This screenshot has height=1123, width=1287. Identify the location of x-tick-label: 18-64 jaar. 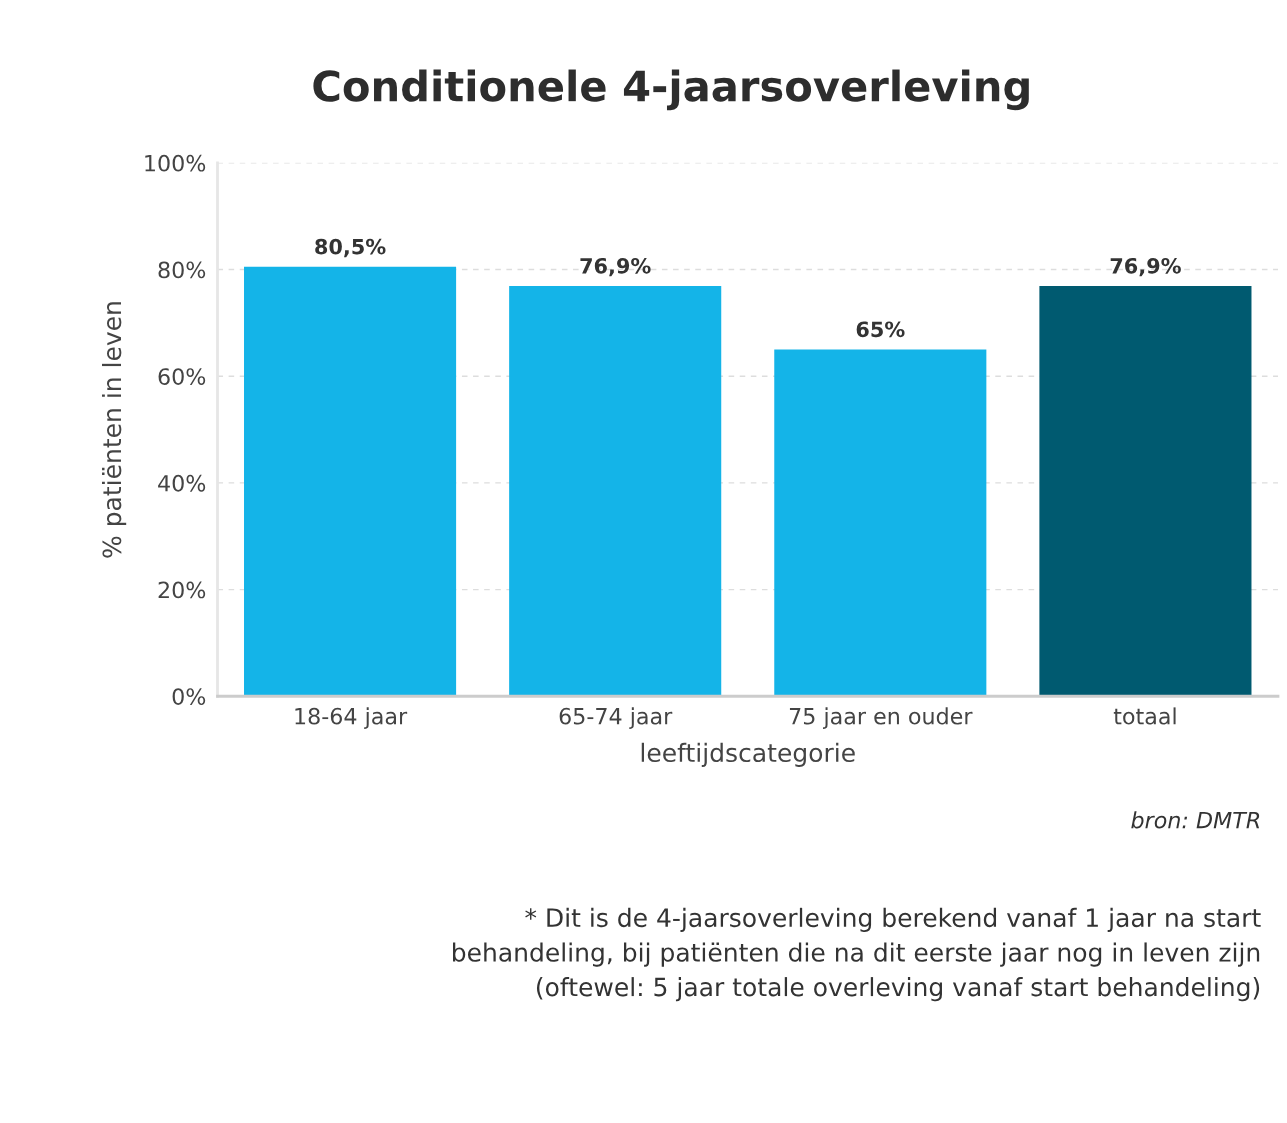
(351, 718).